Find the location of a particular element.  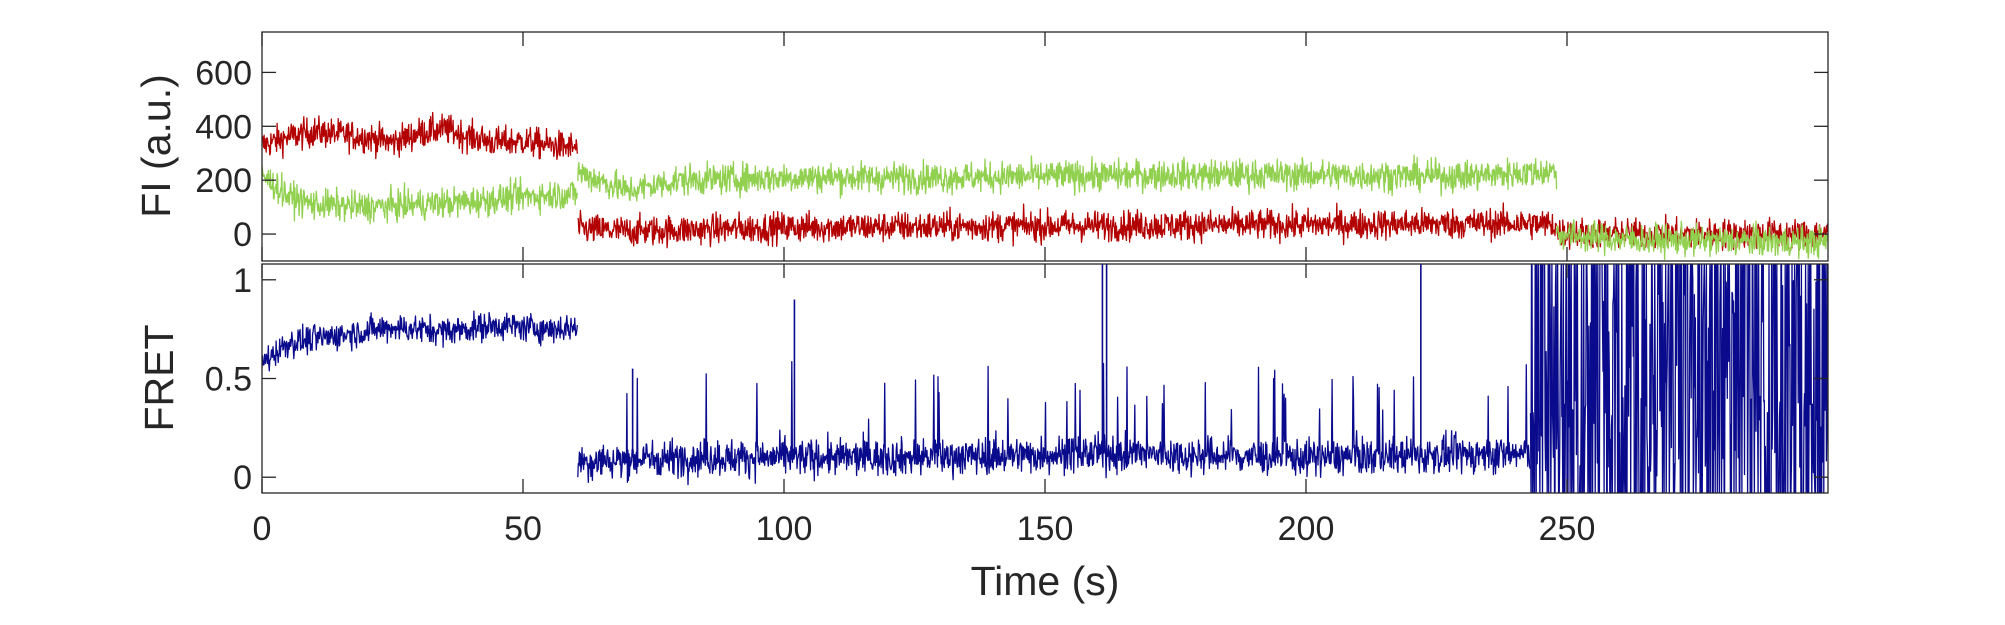

y-tick-label: 1 is located at coordinates (242, 281).